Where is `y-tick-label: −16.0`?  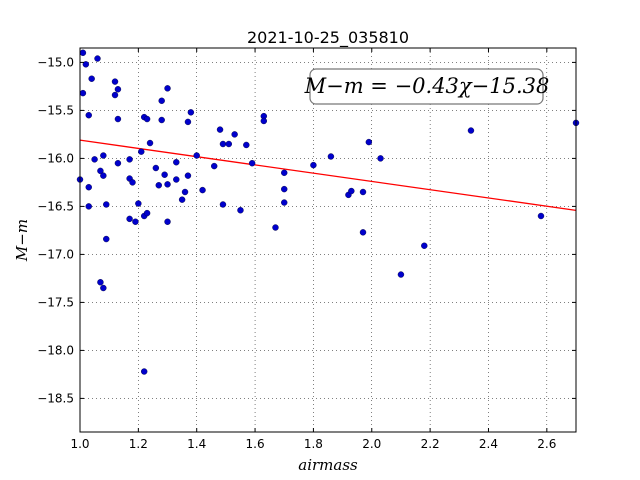 y-tick-label: −16.0 is located at coordinates (55, 158).